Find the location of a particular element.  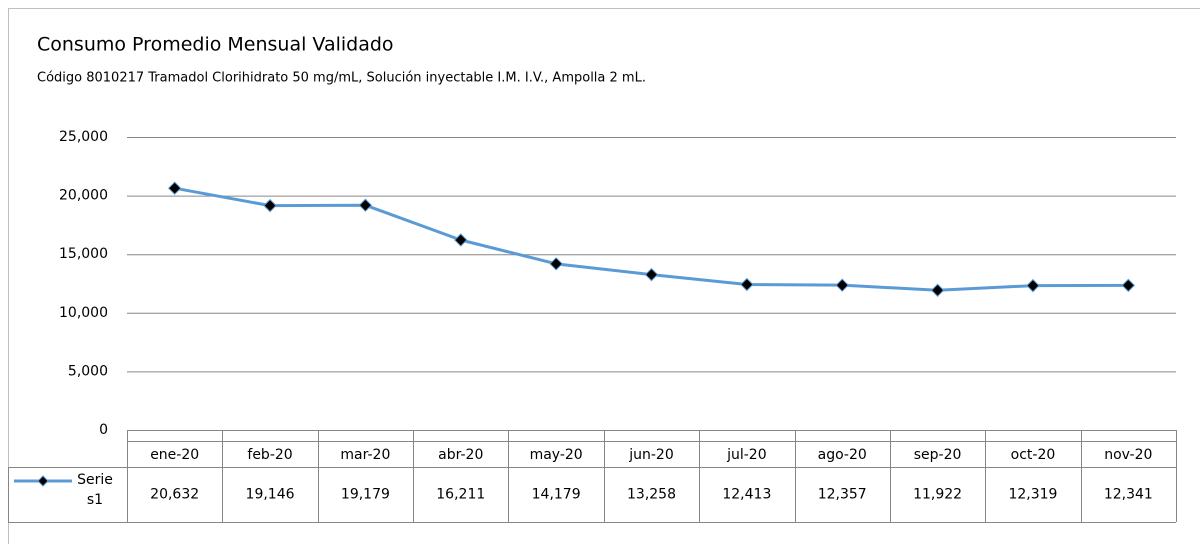

x-tick-label: oct-20 is located at coordinates (1033, 455).